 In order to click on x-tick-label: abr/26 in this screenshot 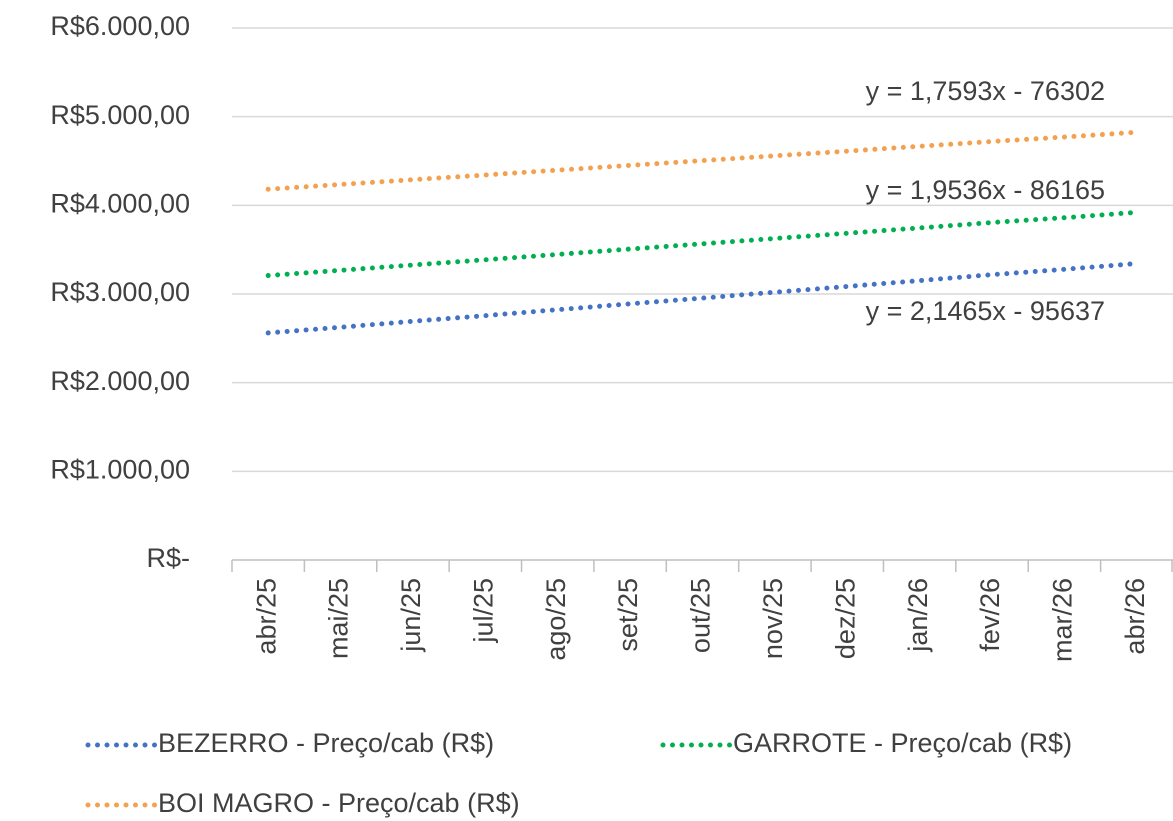, I will do `click(1135, 616)`.